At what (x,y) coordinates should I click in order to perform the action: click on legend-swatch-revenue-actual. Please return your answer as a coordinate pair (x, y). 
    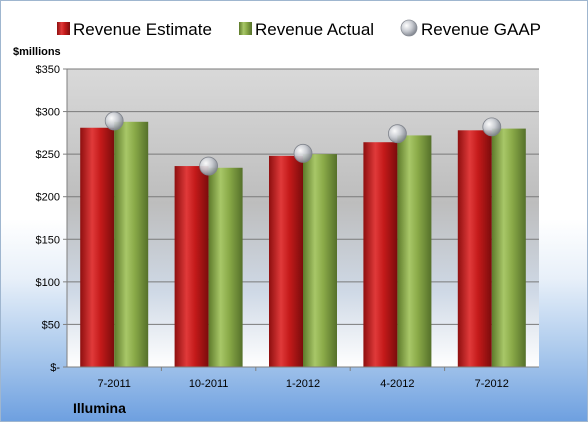
    Looking at the image, I should click on (245, 28).